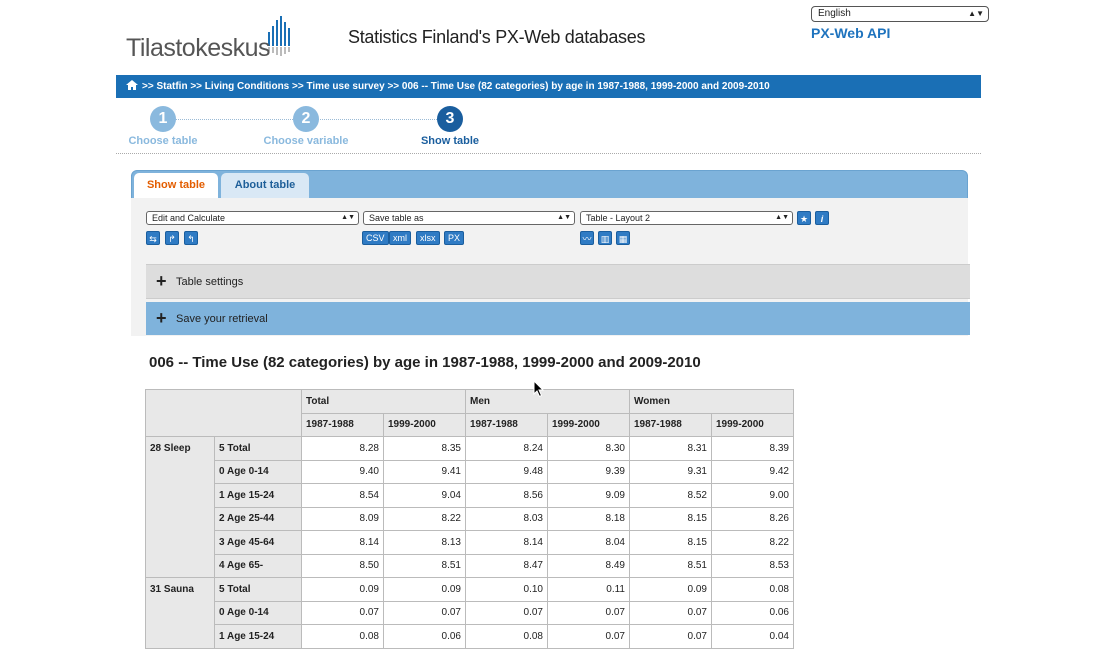 This screenshot has height=655, width=1100. What do you see at coordinates (210, 282) in the screenshot?
I see `table-settings-label: Table settings` at bounding box center [210, 282].